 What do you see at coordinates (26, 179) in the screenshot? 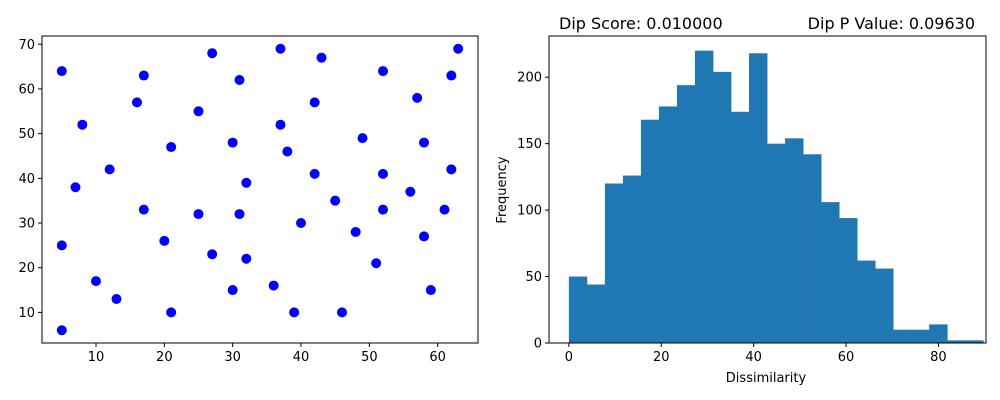
I see `scatter-y-tick-label: 40` at bounding box center [26, 179].